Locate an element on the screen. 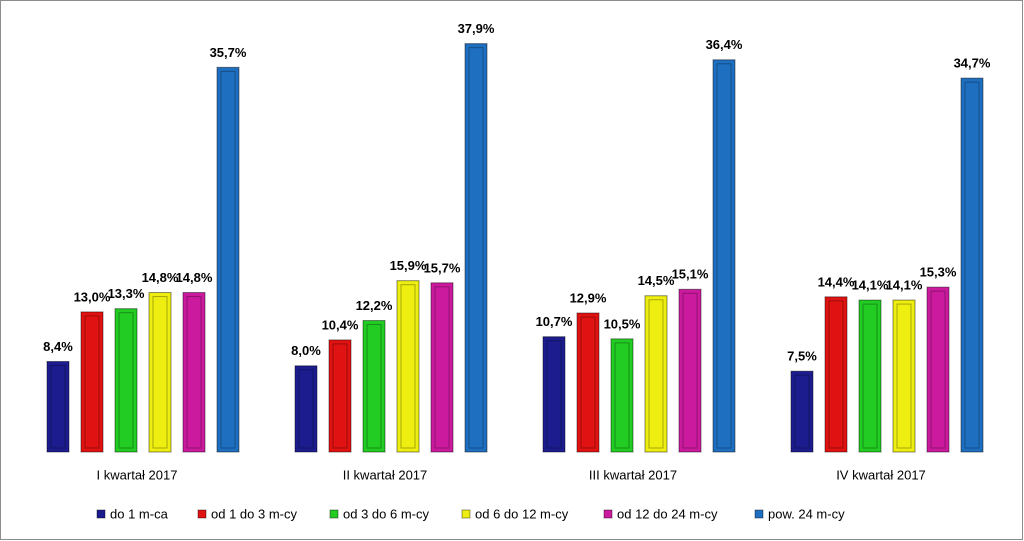  value-label: 8,0% is located at coordinates (306, 350).